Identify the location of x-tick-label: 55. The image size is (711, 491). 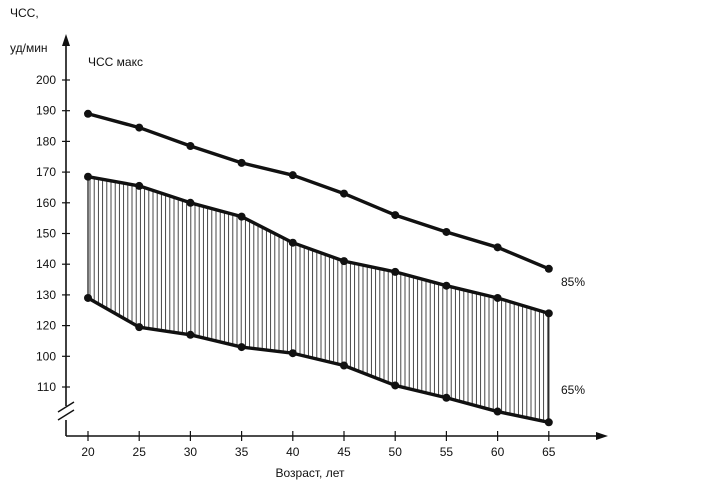
(447, 452).